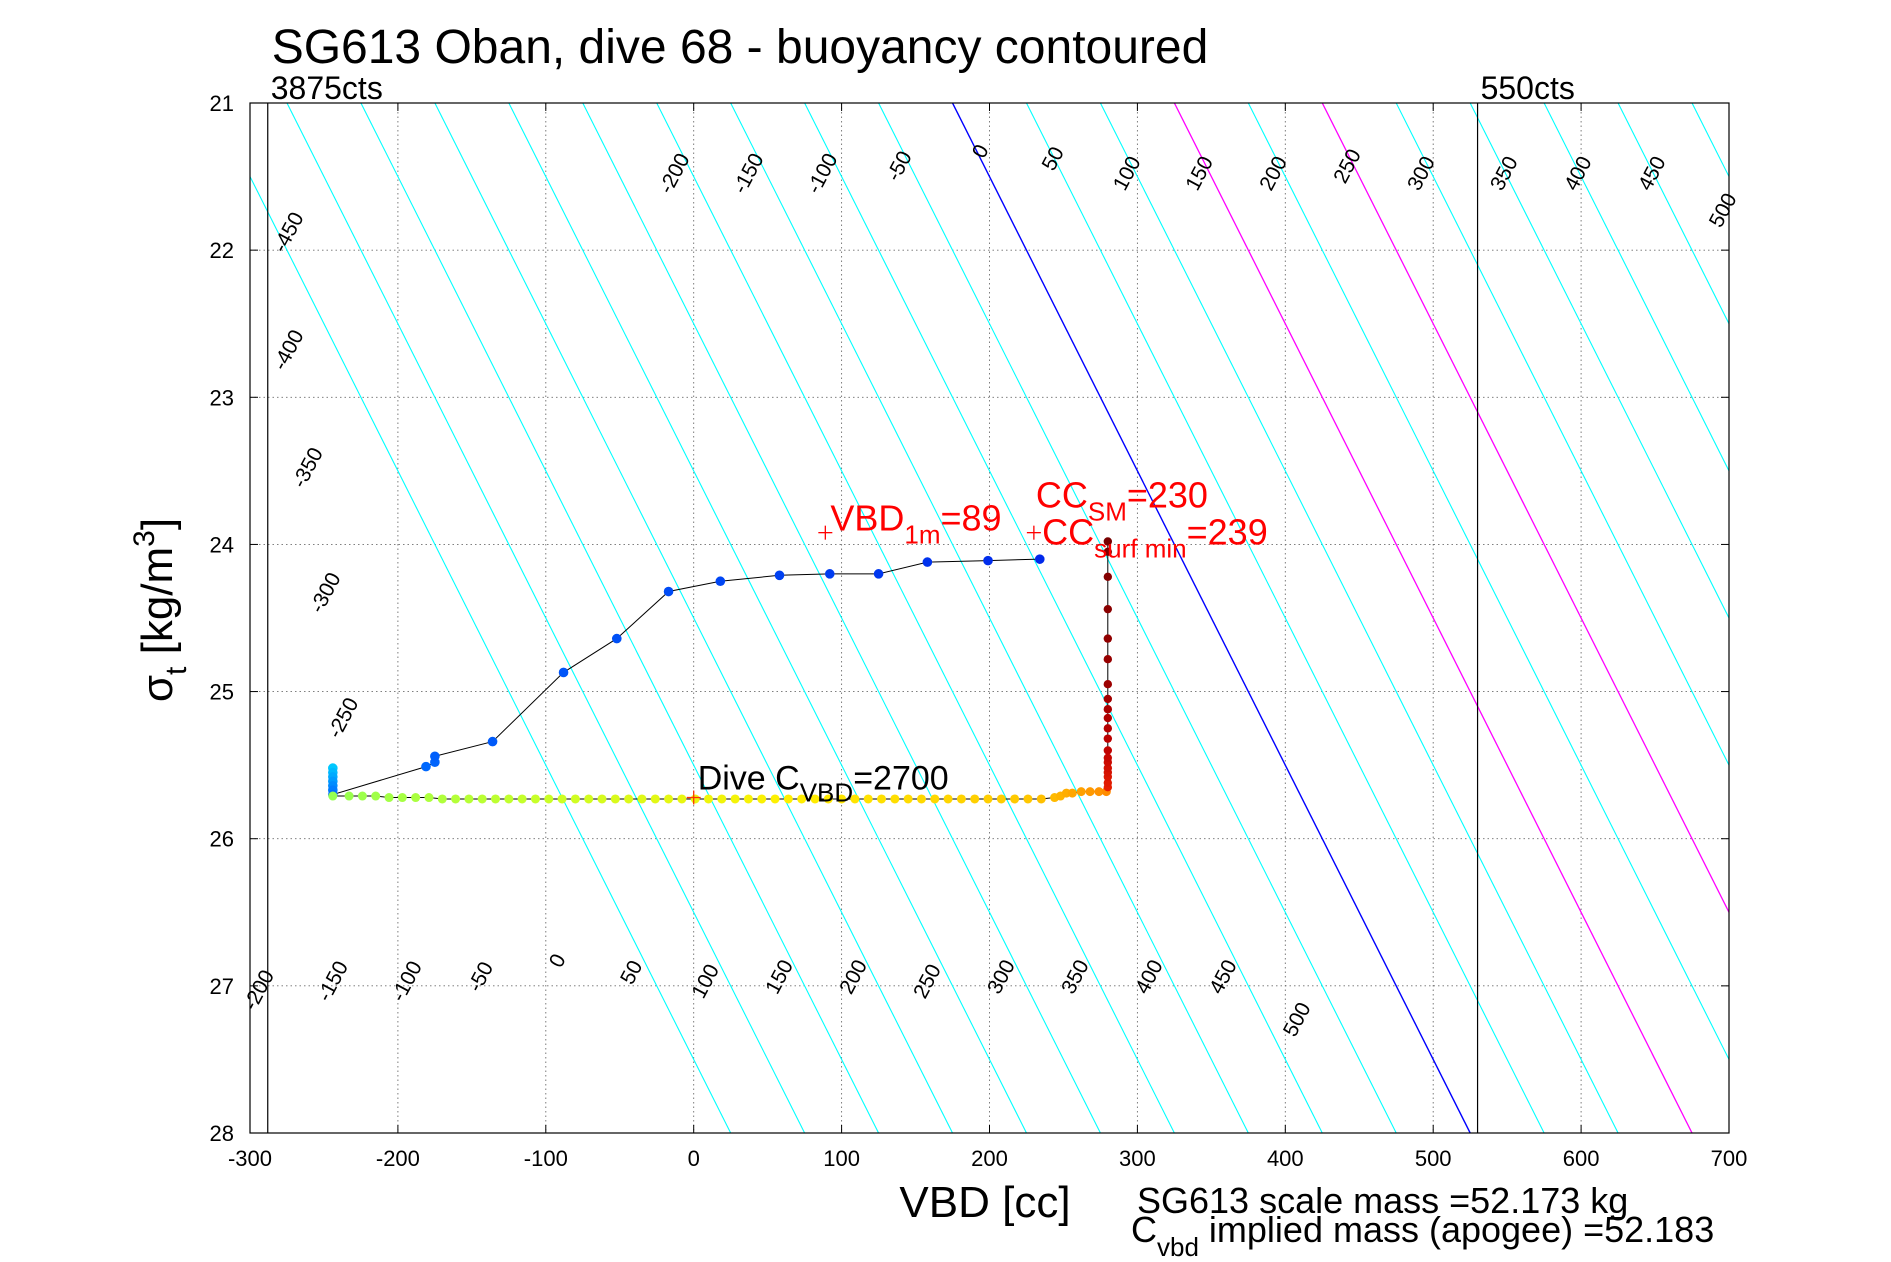 Image resolution: width=1891 pixels, height=1262 pixels. What do you see at coordinates (558, 960) in the screenshot?
I see `contour-label: 0` at bounding box center [558, 960].